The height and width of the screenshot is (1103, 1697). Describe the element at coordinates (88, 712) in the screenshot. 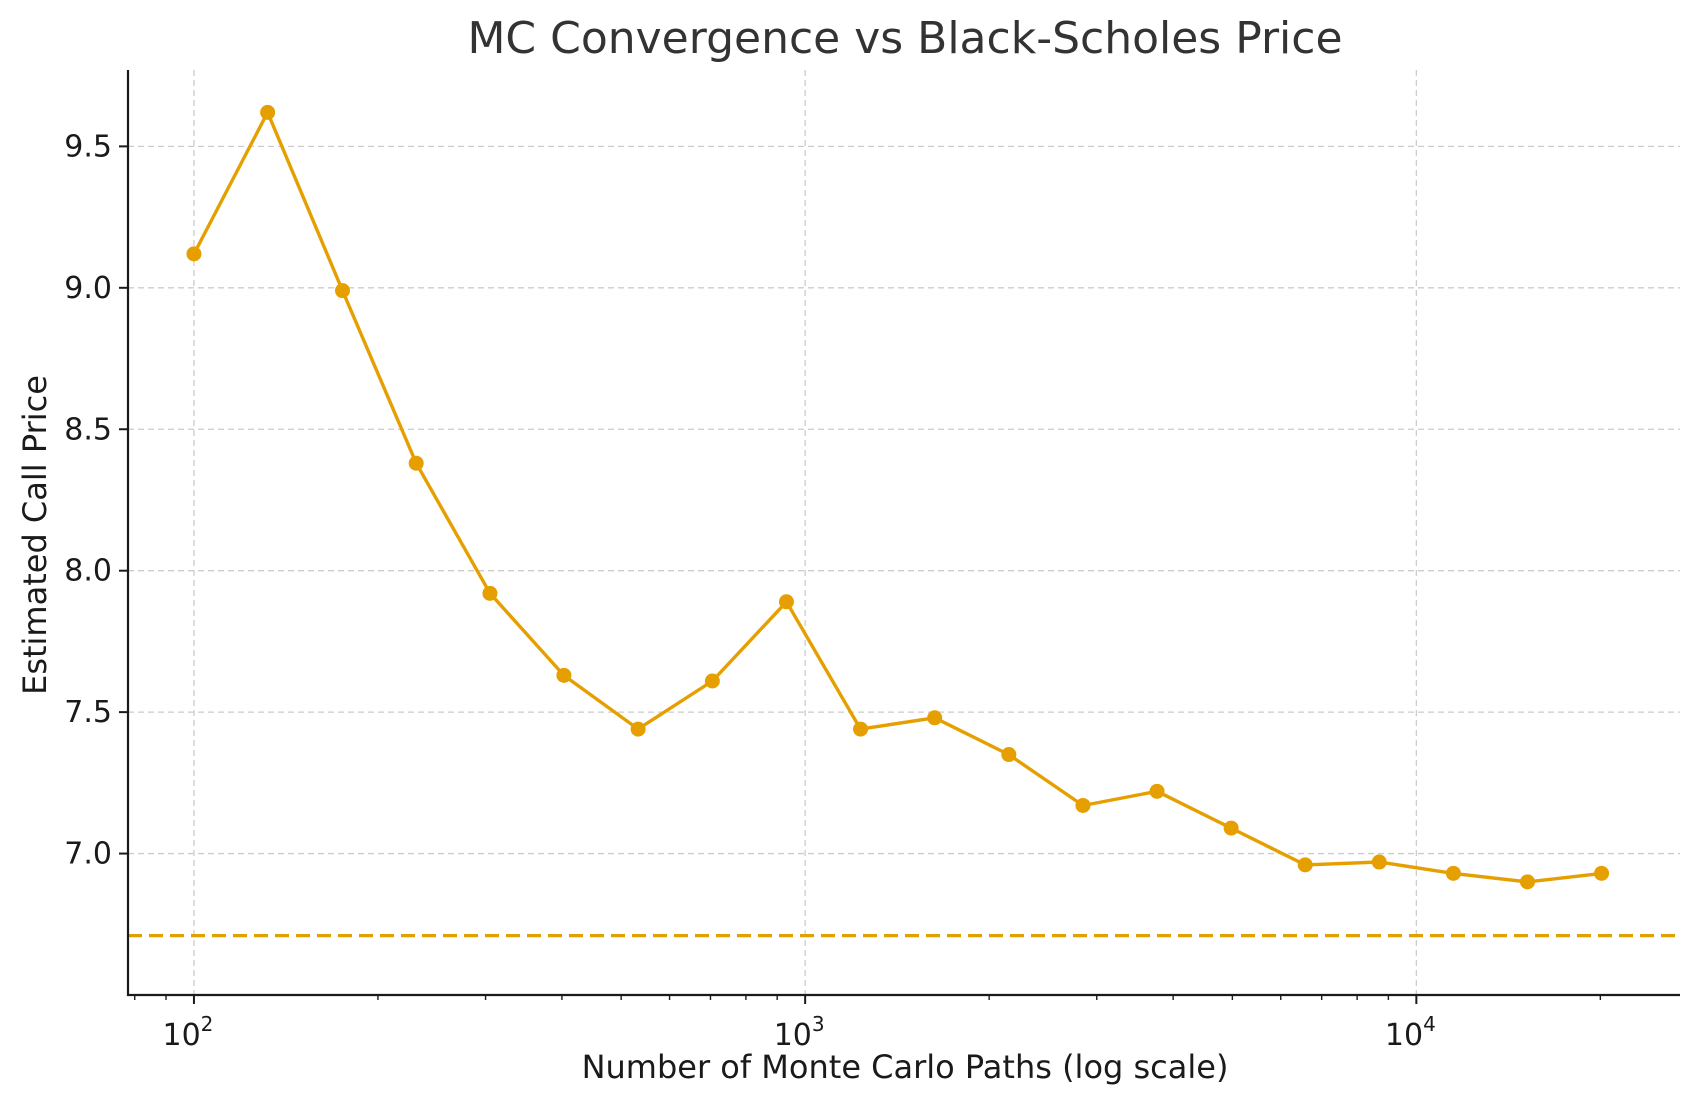

I see `y-tick-label: 7.5` at that location.